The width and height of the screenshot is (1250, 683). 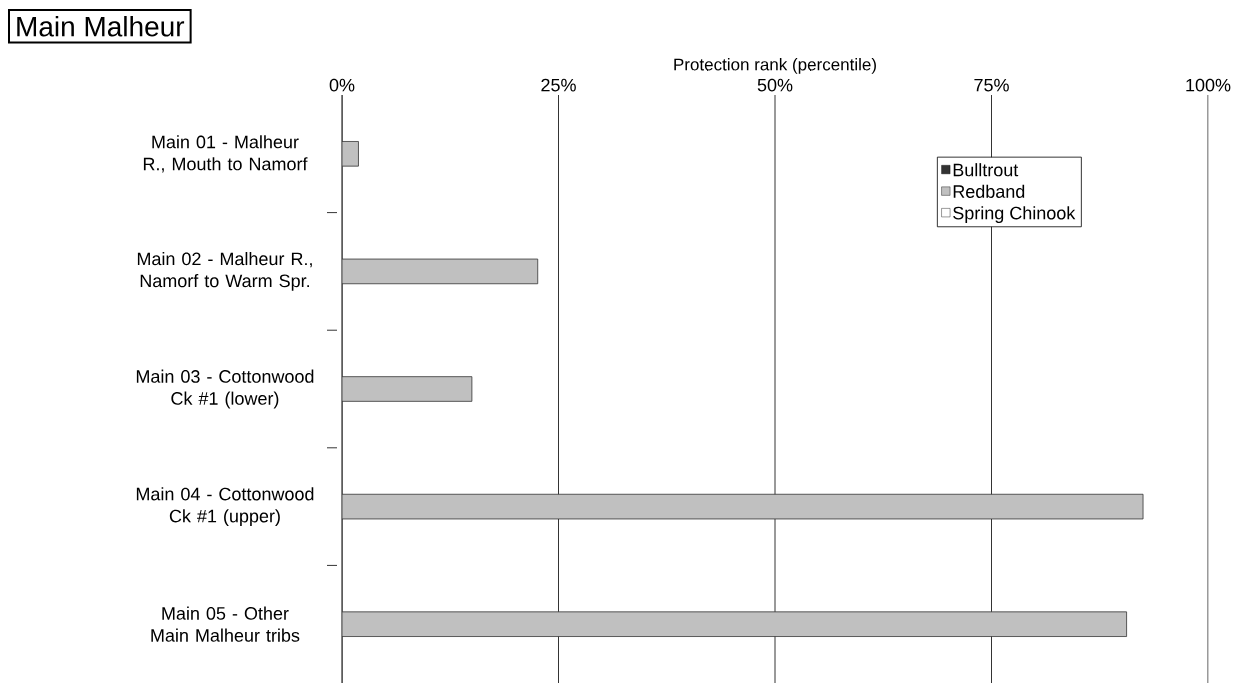 What do you see at coordinates (558, 85) in the screenshot?
I see `x-tick-label: 25%` at bounding box center [558, 85].